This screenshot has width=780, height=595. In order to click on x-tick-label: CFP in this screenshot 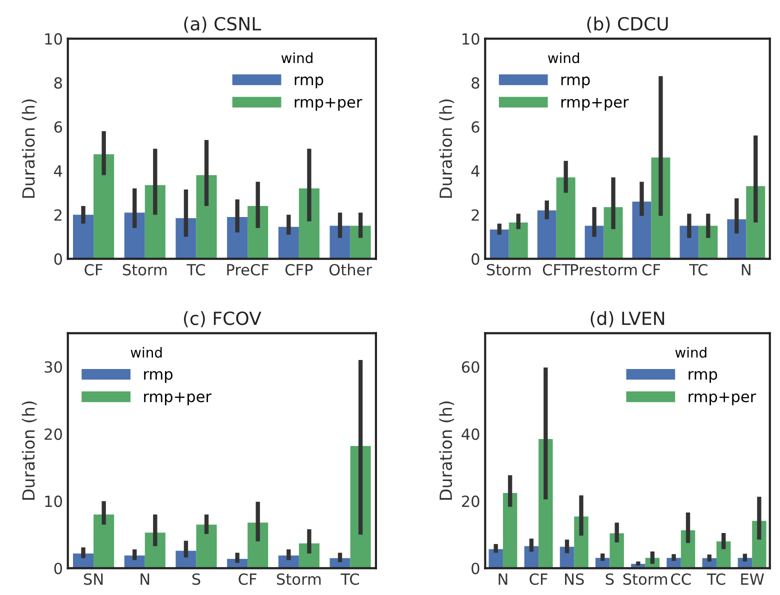, I will do `click(299, 270)`.